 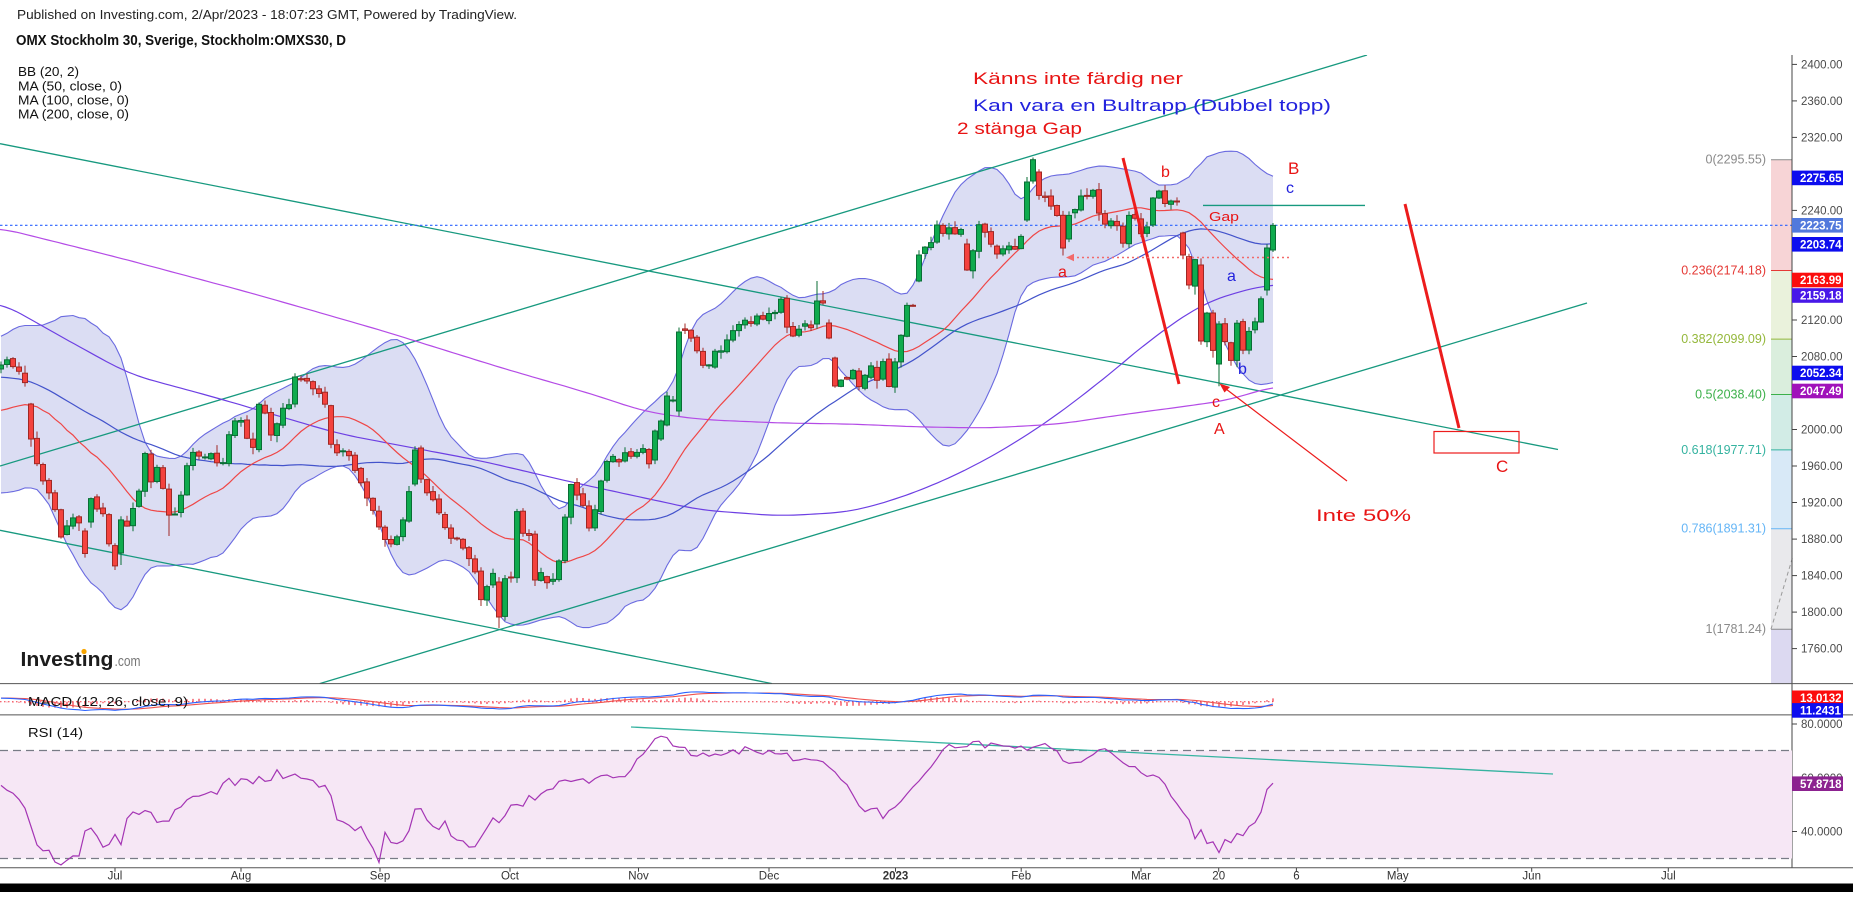 I want to click on svg-text: MACD (12, 26, close, 9), so click(x=108, y=701).